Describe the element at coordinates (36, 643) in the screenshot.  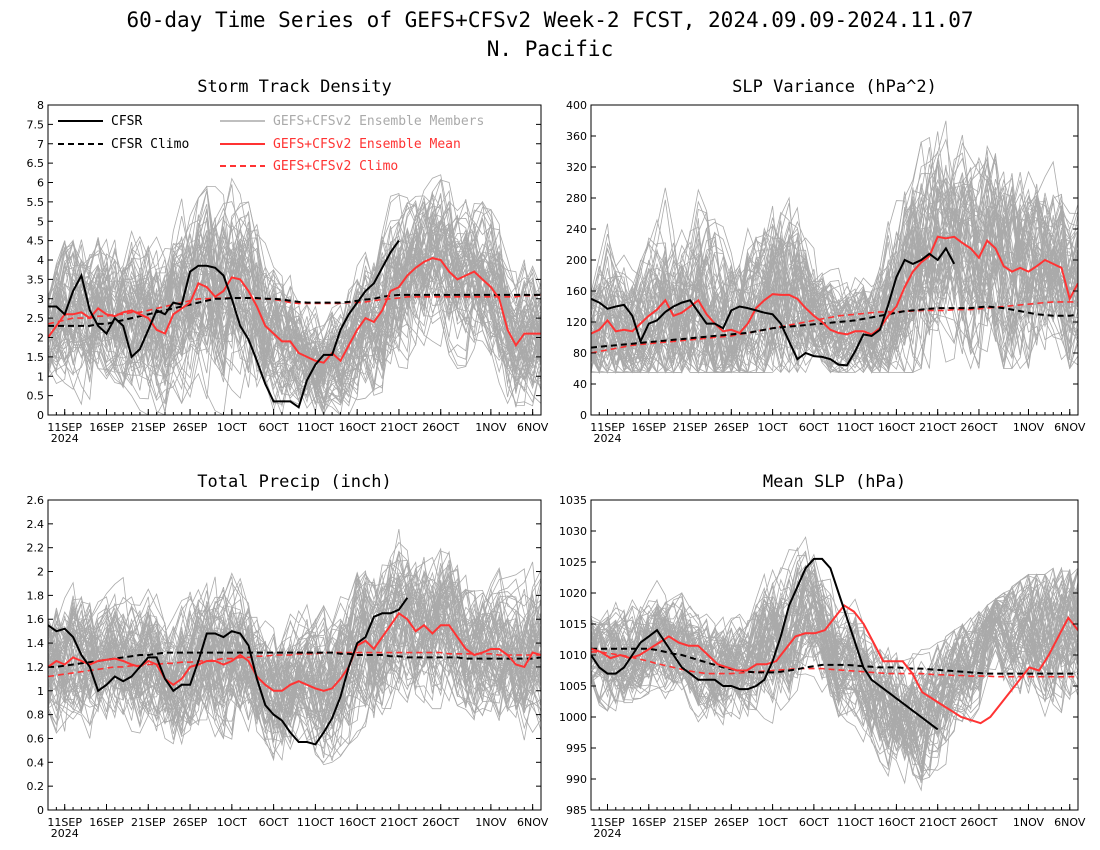
I see `y-tick-label: 1.4` at that location.